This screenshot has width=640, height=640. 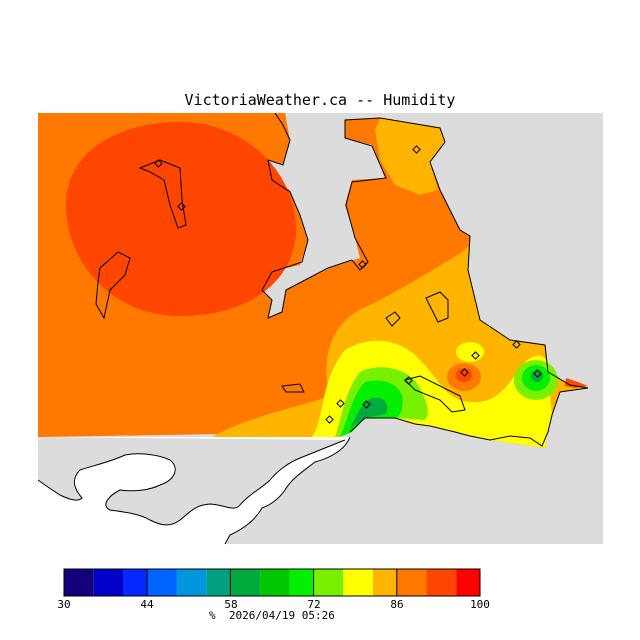 I want to click on tick-label-44: 44, so click(x=147, y=604).